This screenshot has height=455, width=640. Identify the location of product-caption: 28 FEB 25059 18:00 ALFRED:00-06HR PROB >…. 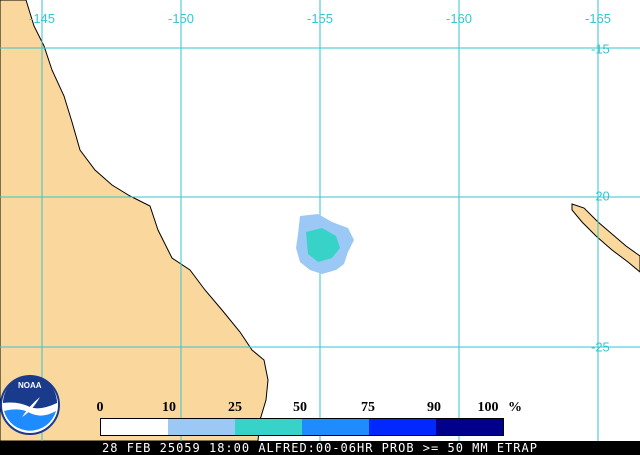
(320, 448).